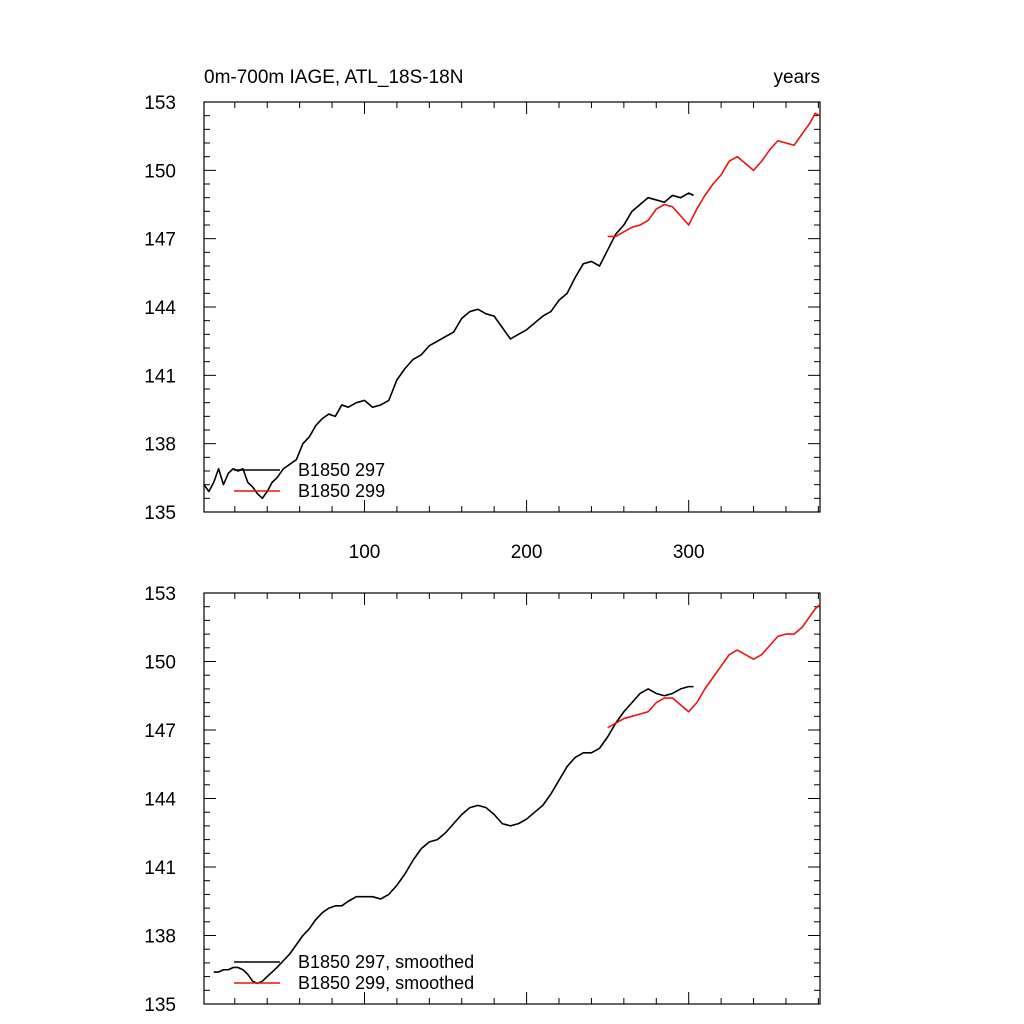 The height and width of the screenshot is (1024, 1024). Describe the element at coordinates (333, 77) in the screenshot. I see `chart-title: 0m-700m IAGE, ATL_18S-18N` at that location.